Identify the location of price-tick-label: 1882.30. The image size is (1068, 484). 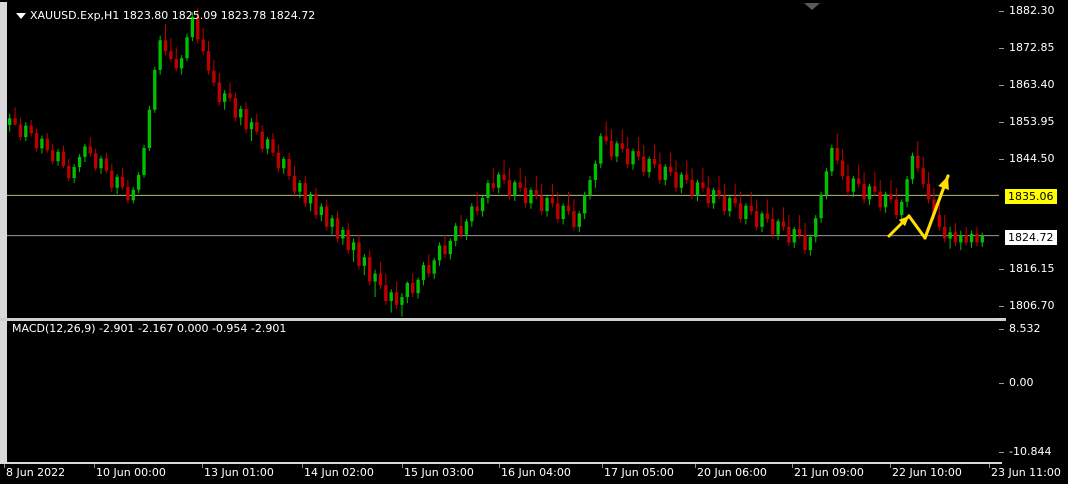
(1032, 10).